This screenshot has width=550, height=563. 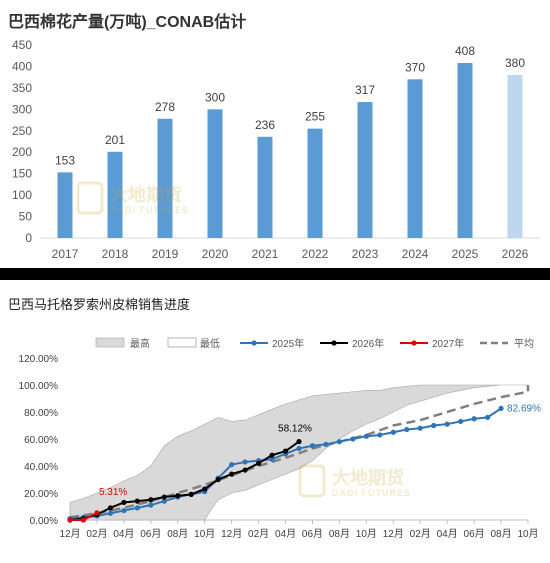 What do you see at coordinates (115, 140) in the screenshot?
I see `data-label: 201` at bounding box center [115, 140].